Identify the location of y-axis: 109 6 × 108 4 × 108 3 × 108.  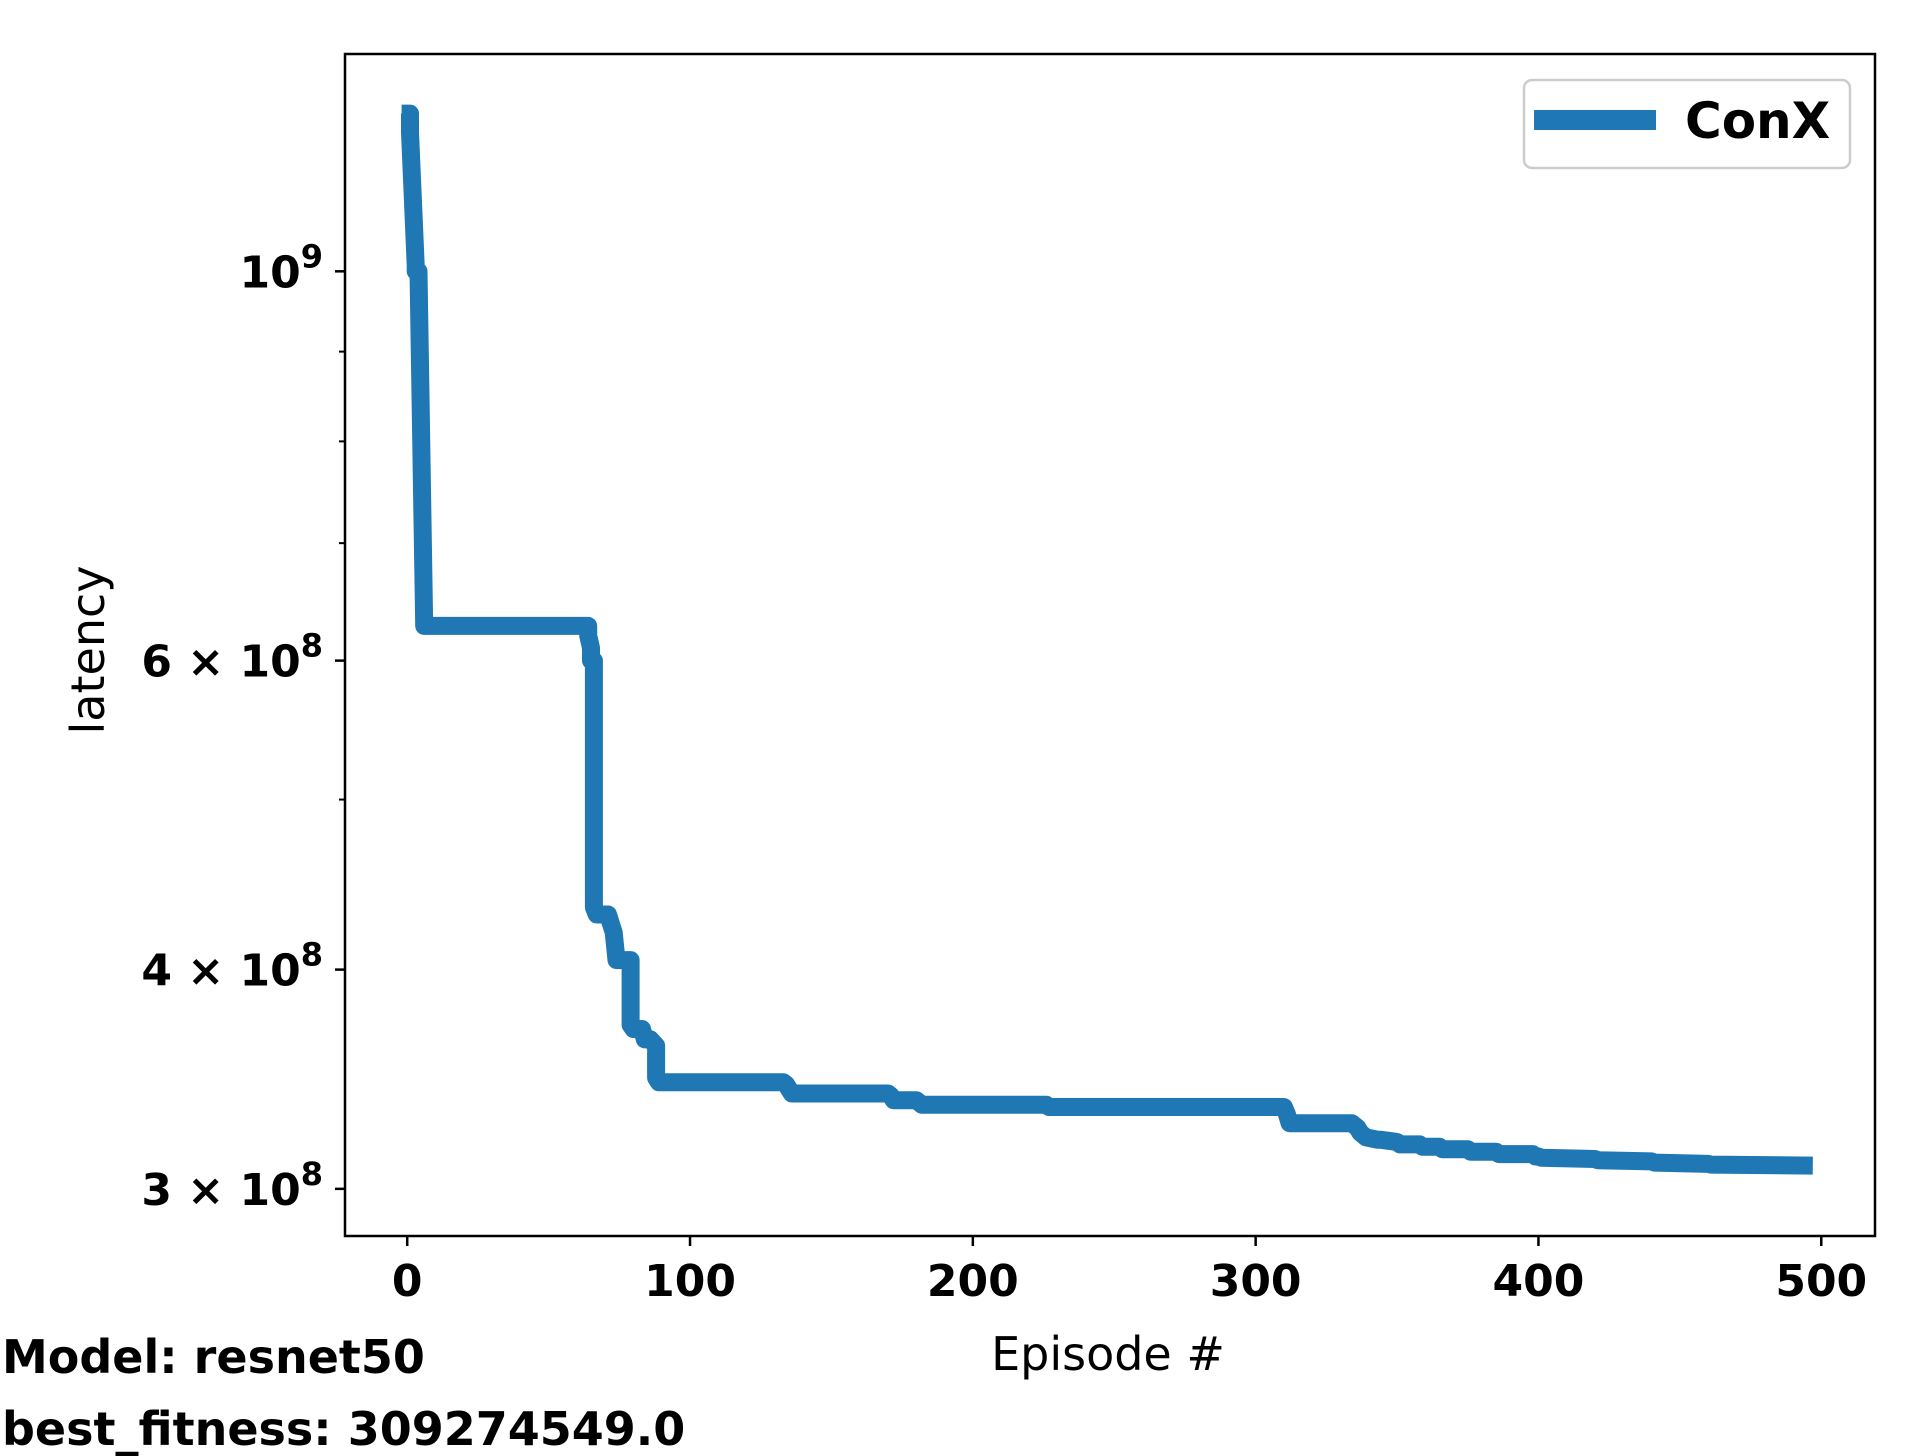
(243, 726).